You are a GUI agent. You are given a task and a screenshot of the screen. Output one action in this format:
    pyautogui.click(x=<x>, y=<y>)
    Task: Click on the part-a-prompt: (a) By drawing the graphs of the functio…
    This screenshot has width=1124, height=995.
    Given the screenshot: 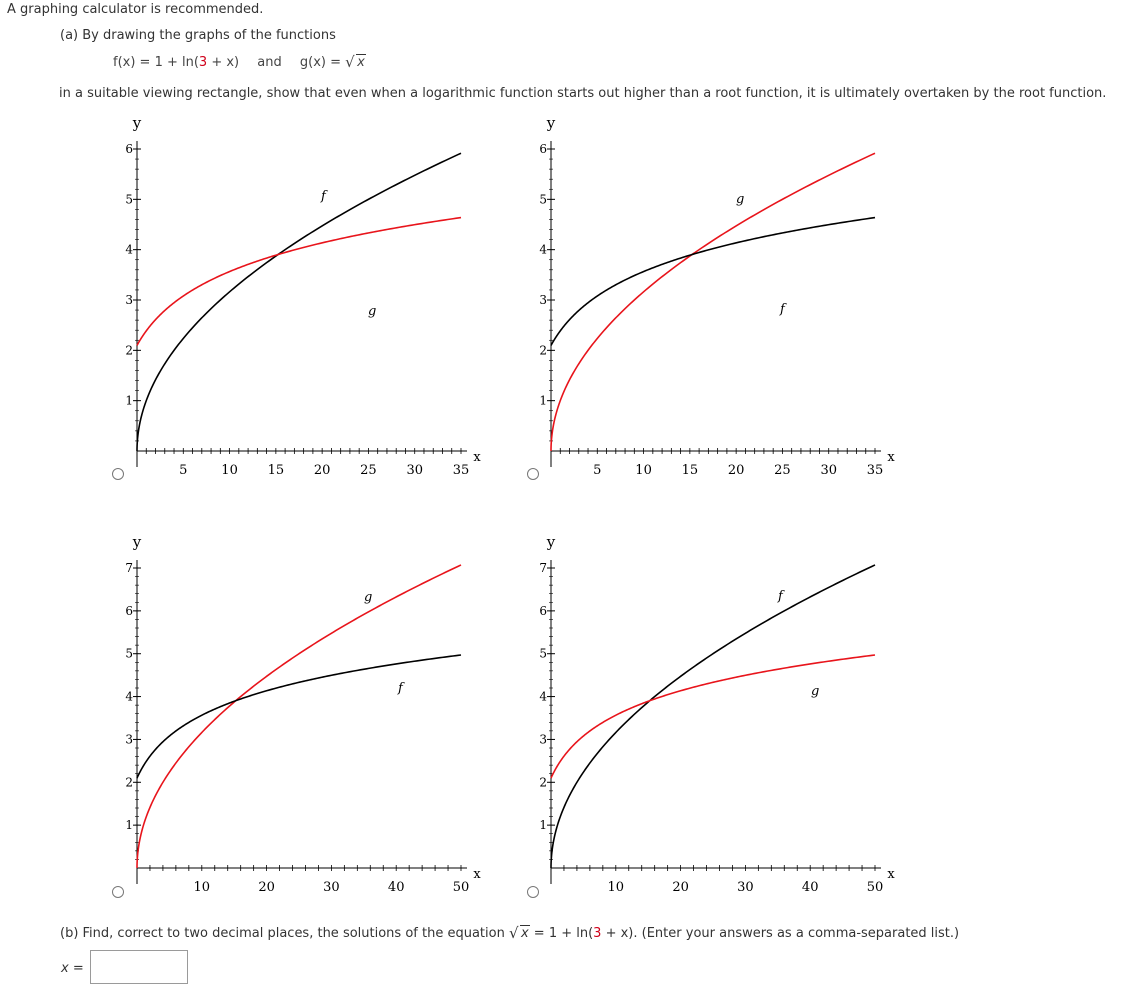 What is the action you would take?
    pyautogui.click(x=198, y=35)
    